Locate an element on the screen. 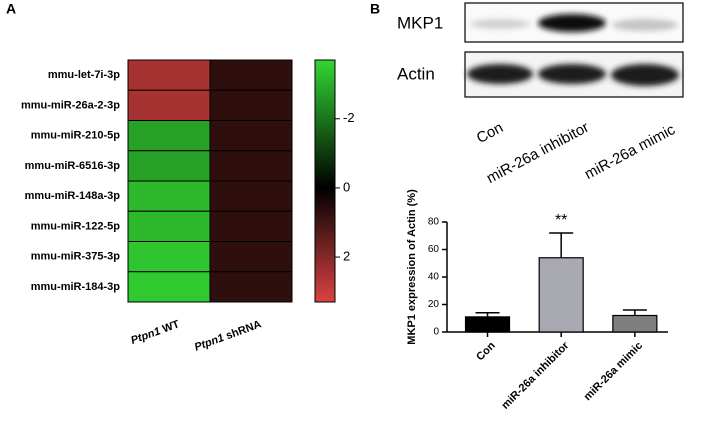 This screenshot has width=709, height=428. row-label: mmu-miR-122-5p is located at coordinates (76, 226).